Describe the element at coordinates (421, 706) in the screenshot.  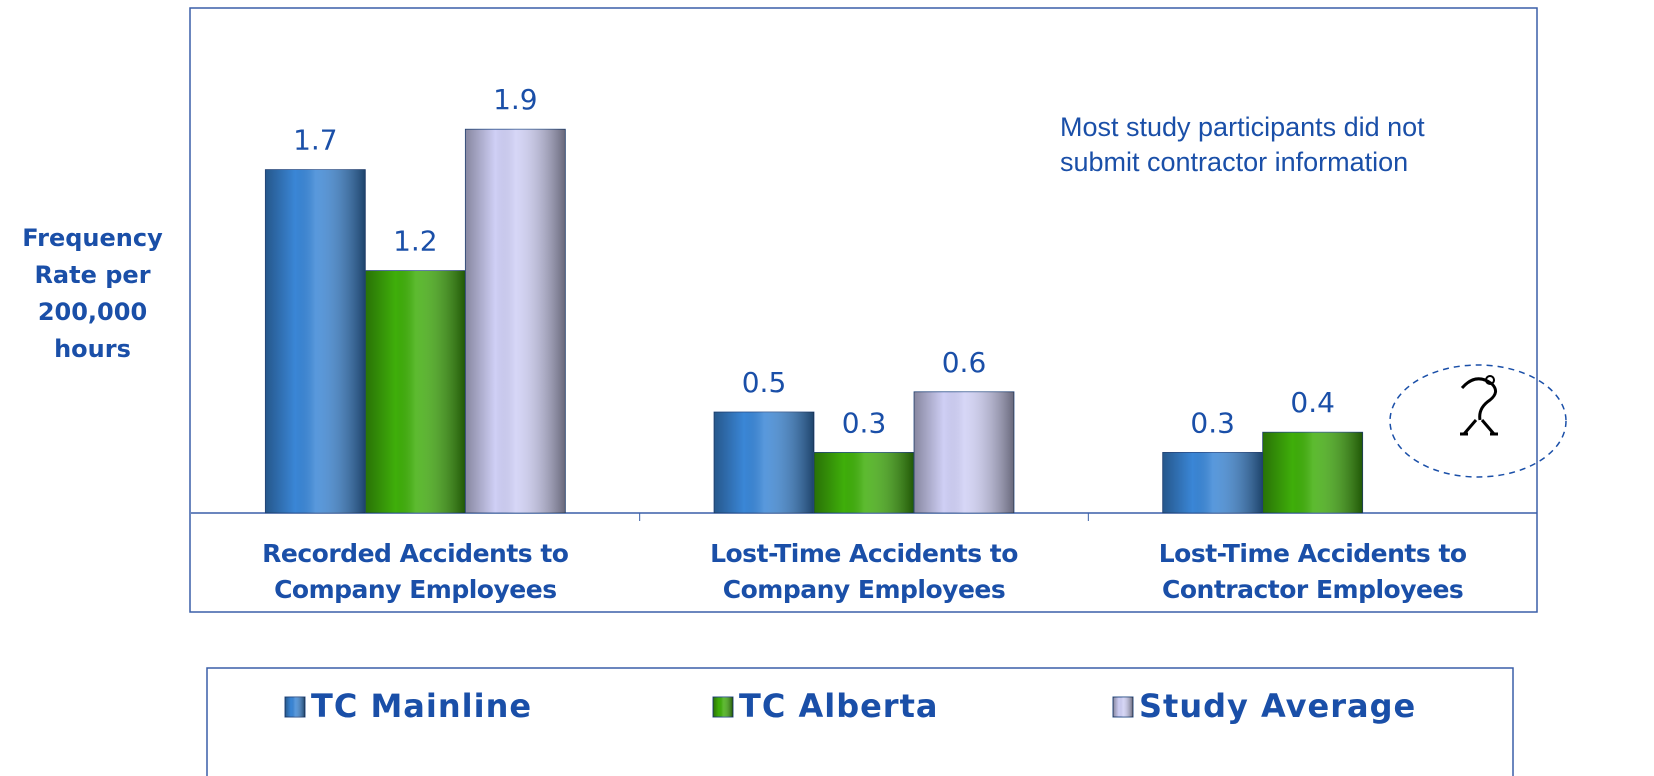
I see `legend-label: TC Mainline` at that location.